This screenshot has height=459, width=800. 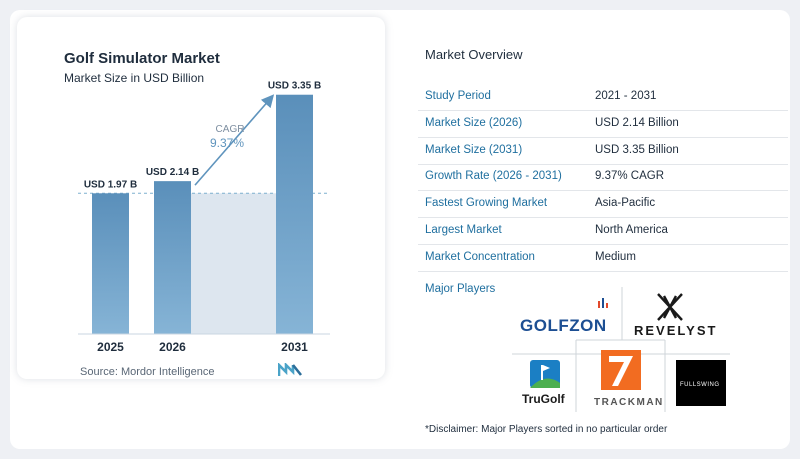 I want to click on svg-text: TruGolf, so click(x=544, y=399).